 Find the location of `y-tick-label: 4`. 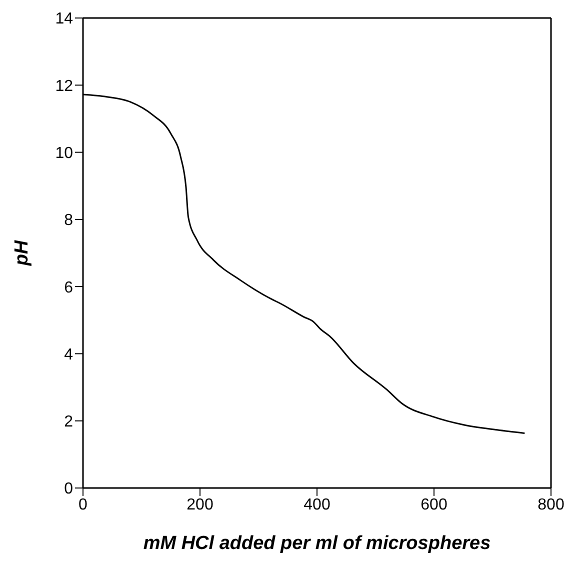

y-tick-label: 4 is located at coordinates (69, 355).